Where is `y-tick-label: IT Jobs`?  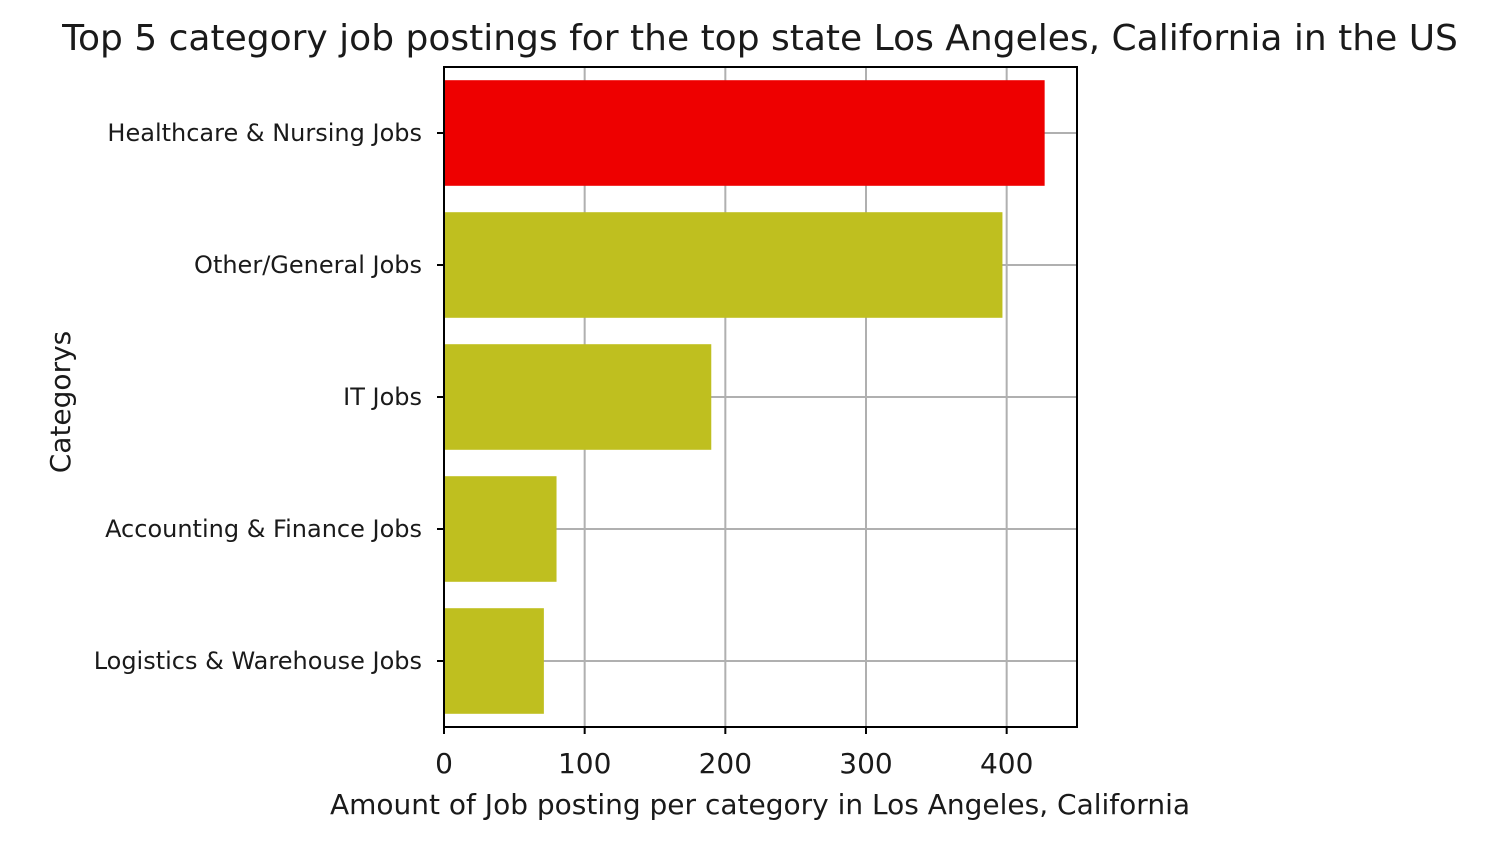
y-tick-label: IT Jobs is located at coordinates (382, 397).